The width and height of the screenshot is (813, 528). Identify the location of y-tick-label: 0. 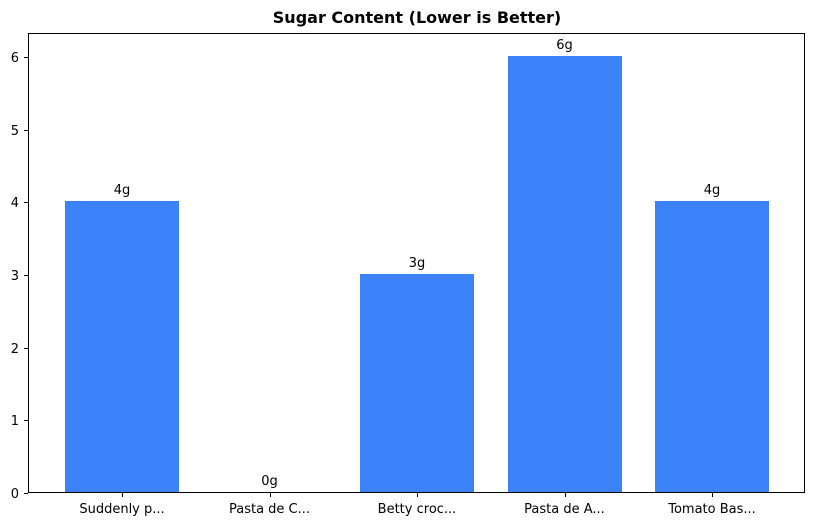
(14, 494).